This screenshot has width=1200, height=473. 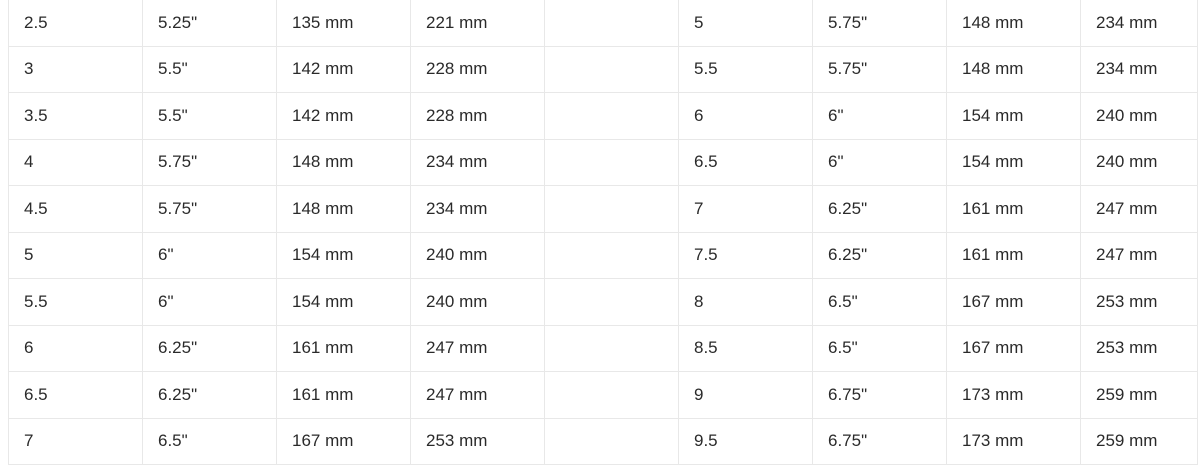 I want to click on table-row: 6 6.25" 161 mm 247 mm 8.5 6.5" 167 mm 253 mm, so click(x=603, y=348).